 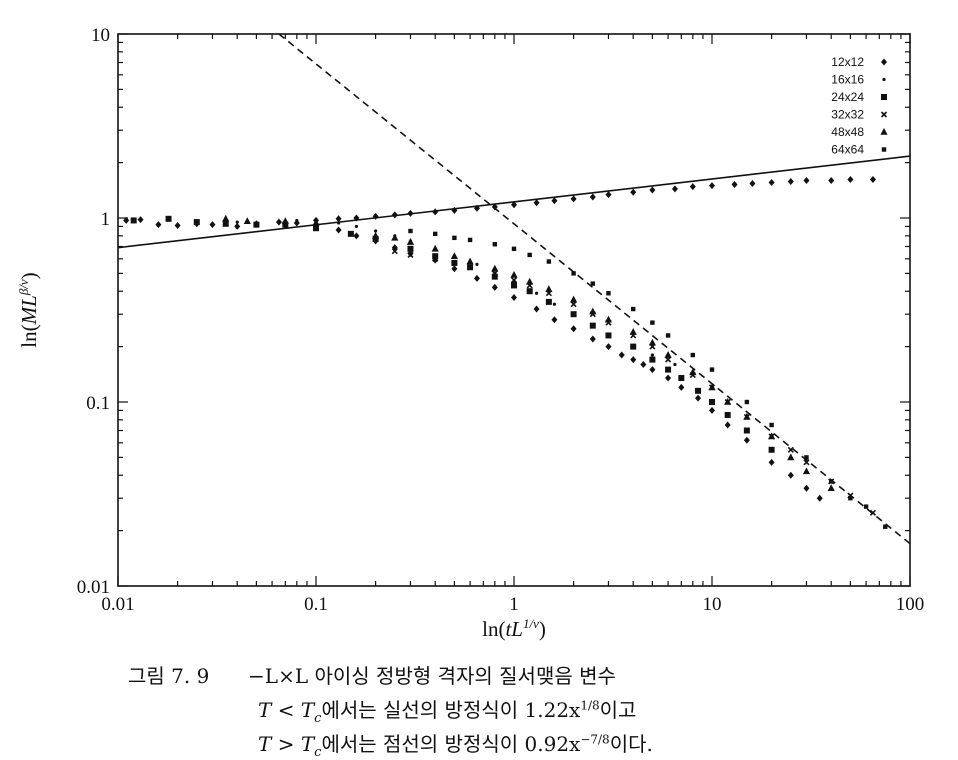 I want to click on y-tick-label: 10, so click(x=100, y=35).